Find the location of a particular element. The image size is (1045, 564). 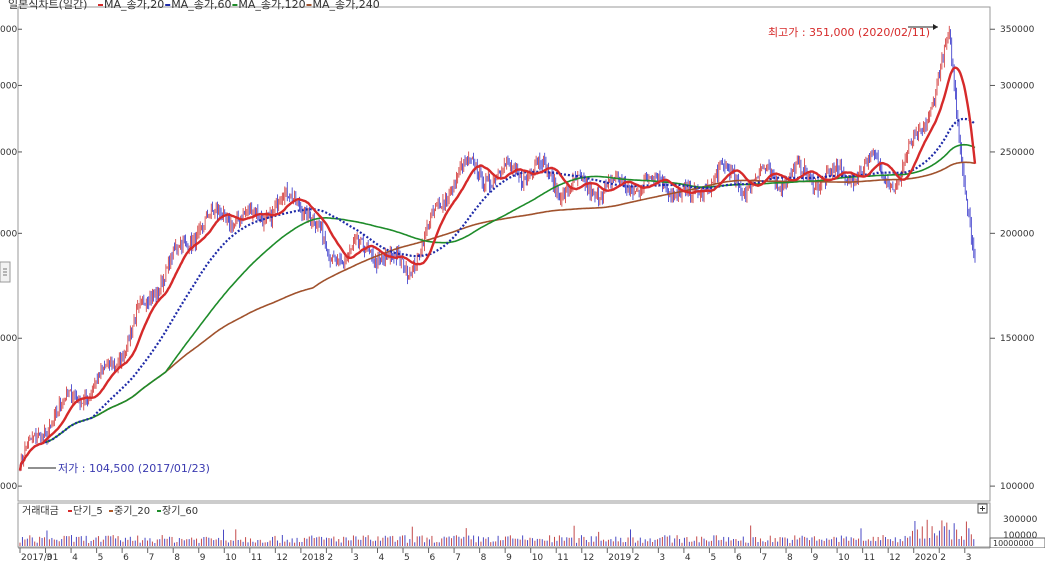

volume-legend: 단기_5 중기_20 장기_60 is located at coordinates (133, 511).